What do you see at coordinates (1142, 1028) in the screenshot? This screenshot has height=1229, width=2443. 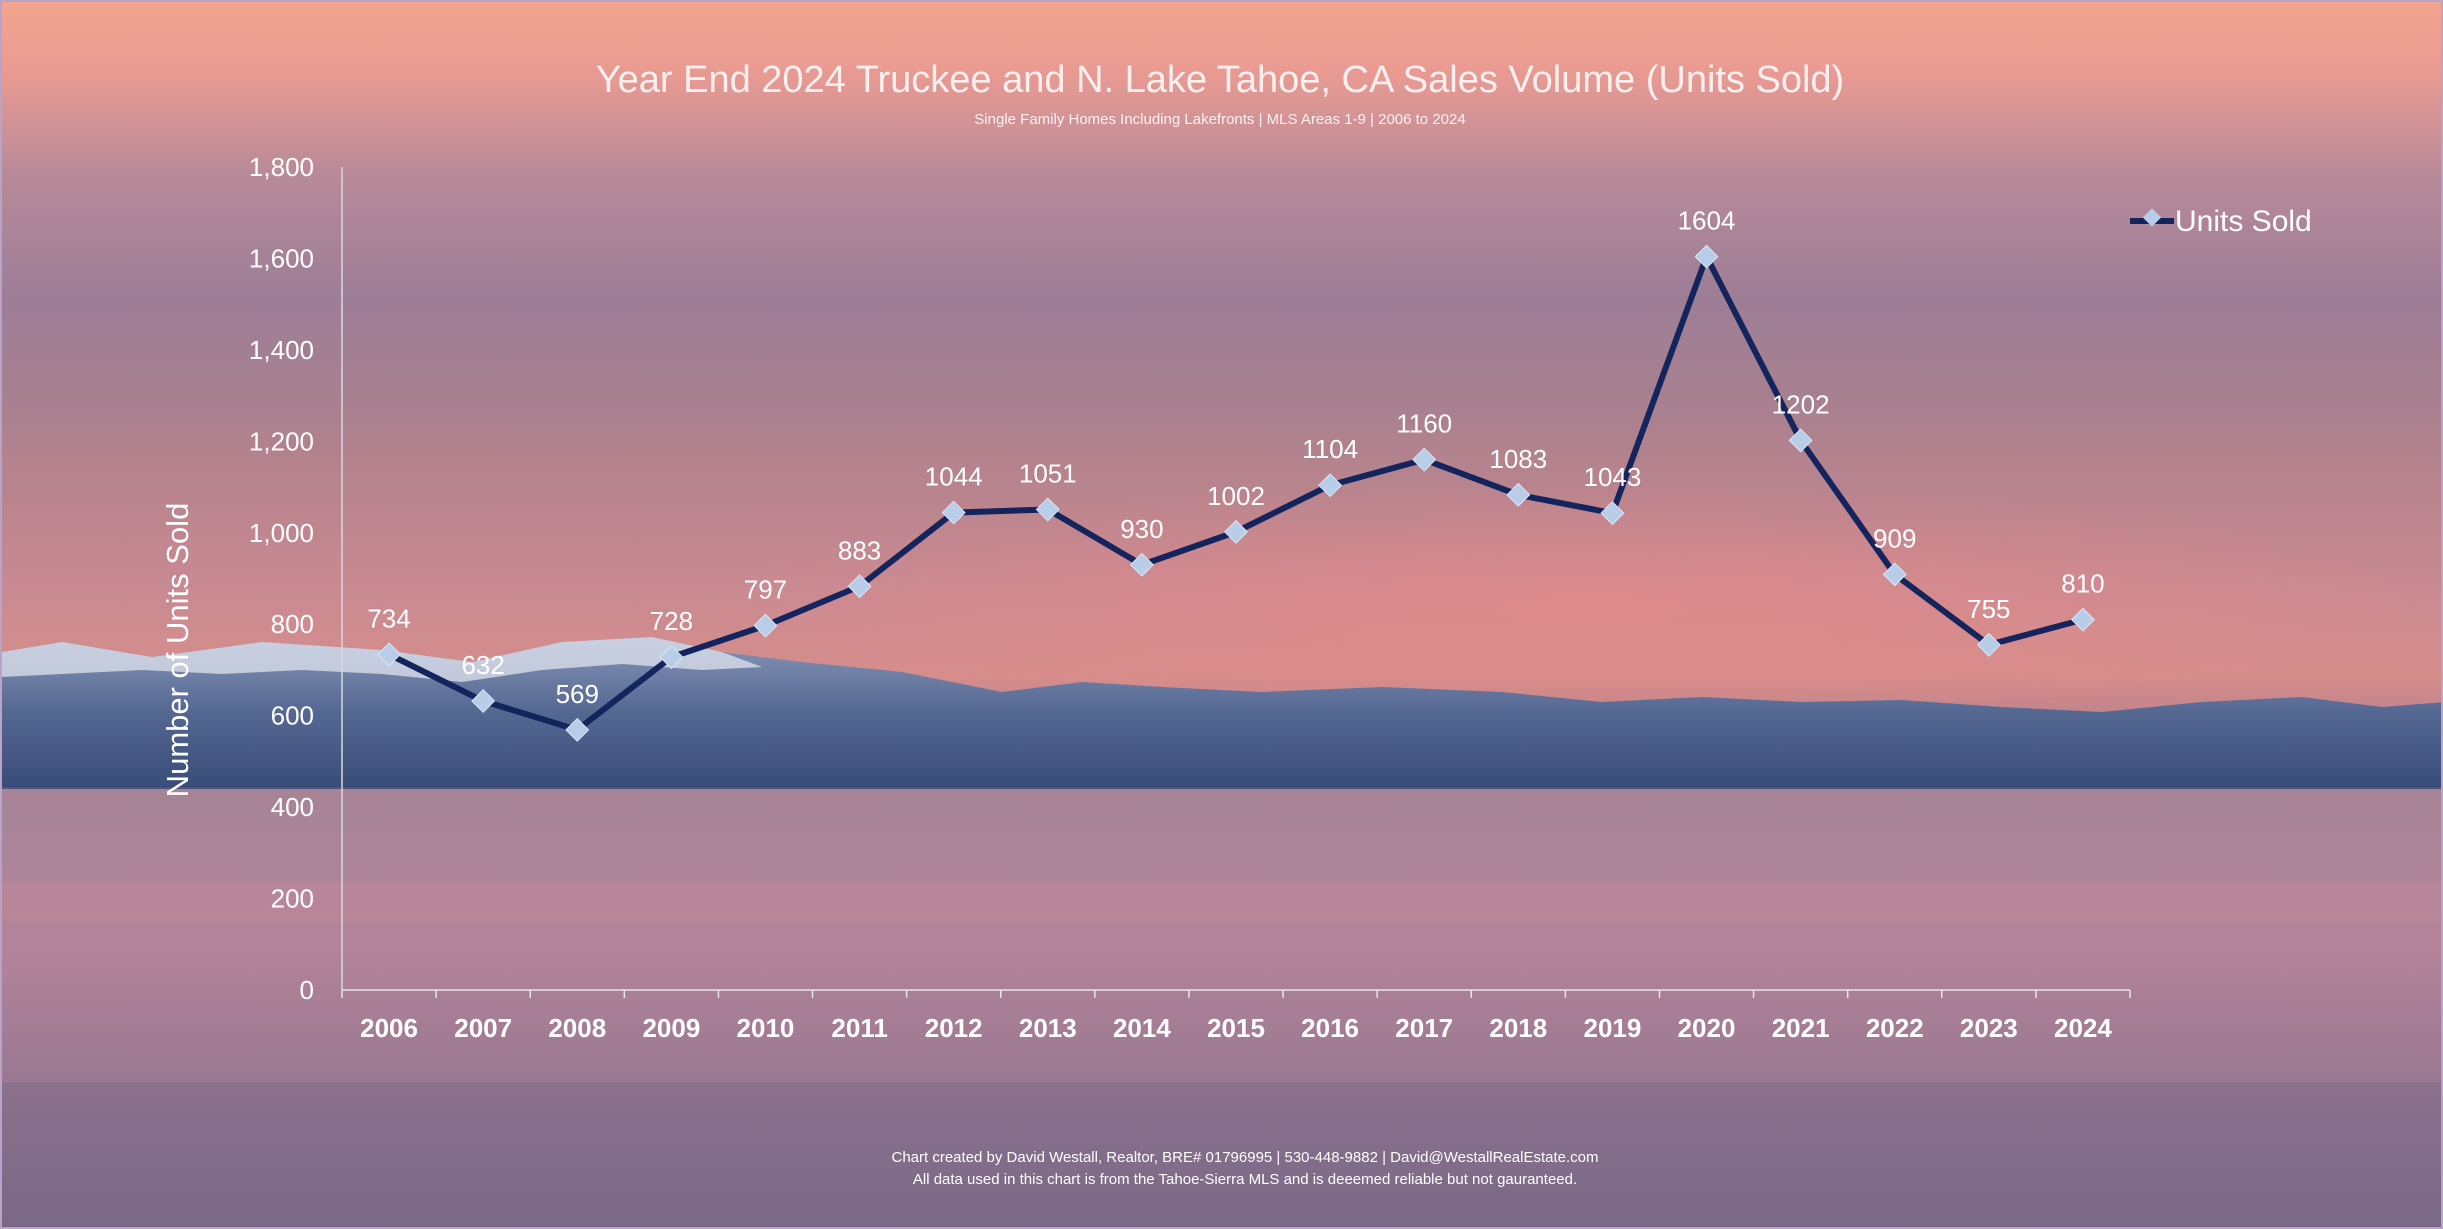 I see `x-tick-label: 2014` at bounding box center [1142, 1028].